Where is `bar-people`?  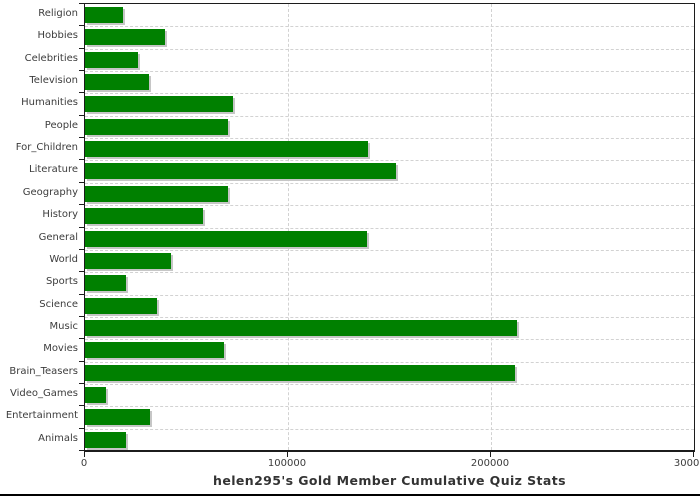 bar-people is located at coordinates (156, 126).